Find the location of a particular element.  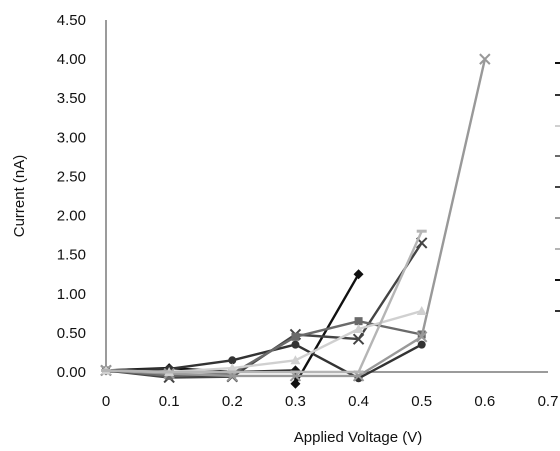

x-tick-label: 0.1 is located at coordinates (169, 401).